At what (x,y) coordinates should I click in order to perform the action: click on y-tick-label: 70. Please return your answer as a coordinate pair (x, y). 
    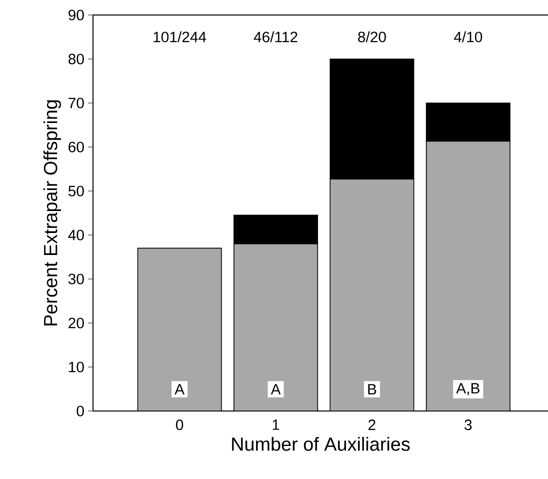
    Looking at the image, I should click on (76, 103).